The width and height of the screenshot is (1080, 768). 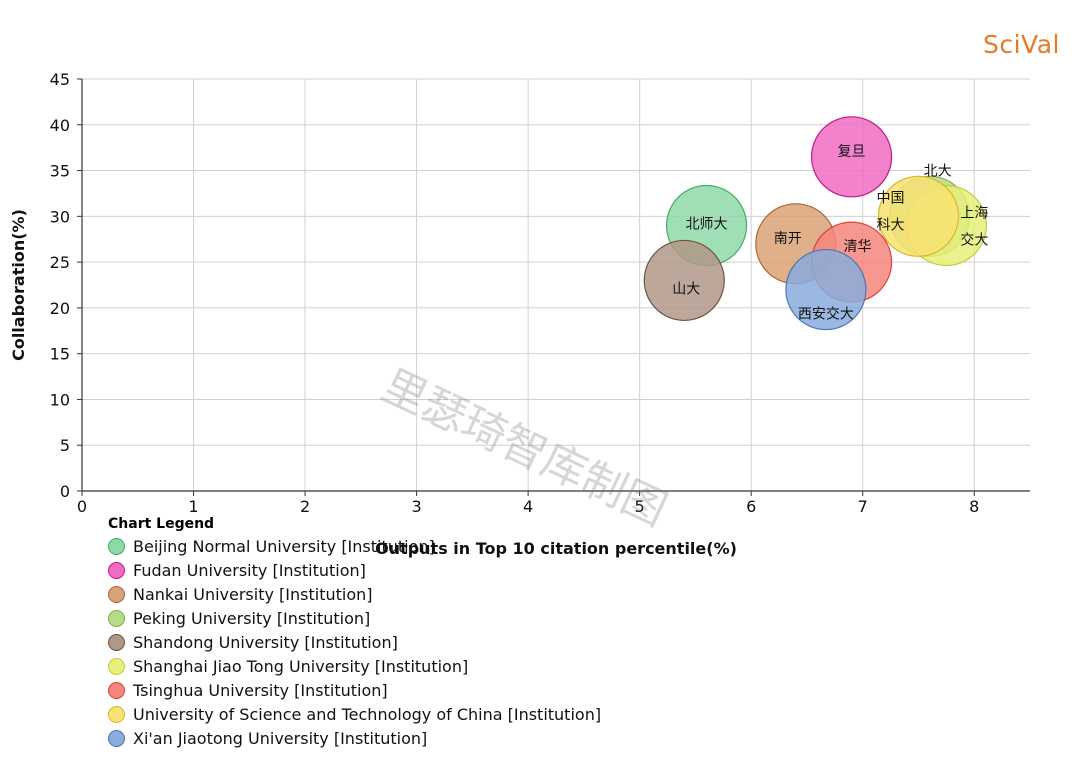 I want to click on legend-item: Shandong University [Institution], so click(x=354, y=642).